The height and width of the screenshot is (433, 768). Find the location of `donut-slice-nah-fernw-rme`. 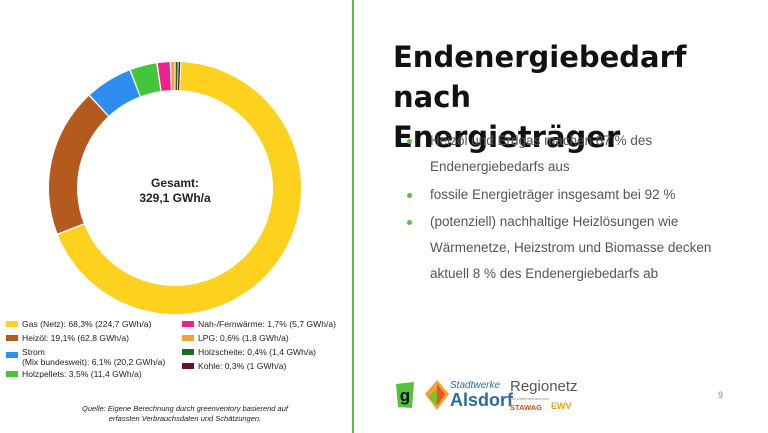

donut-slice-nah-fernw-rme is located at coordinates (164, 76).